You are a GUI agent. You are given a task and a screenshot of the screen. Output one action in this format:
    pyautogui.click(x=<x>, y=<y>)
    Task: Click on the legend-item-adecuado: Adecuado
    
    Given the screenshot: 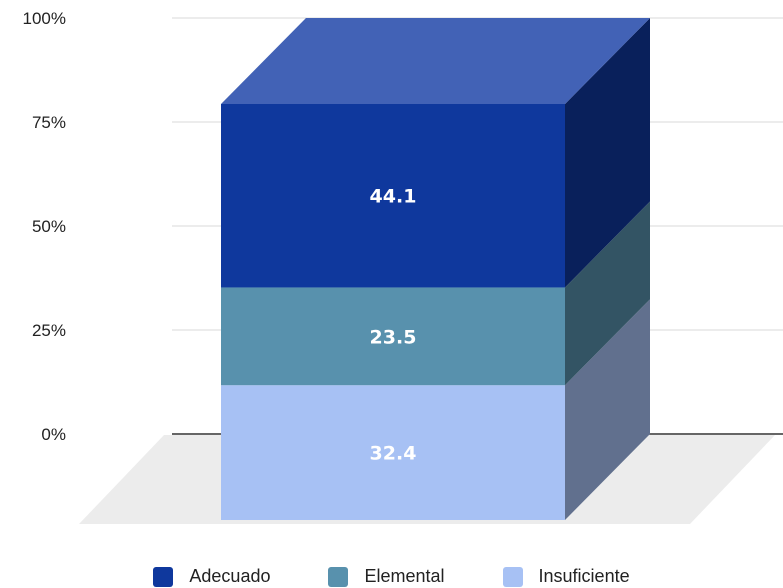 What is the action you would take?
    pyautogui.click(x=211, y=576)
    